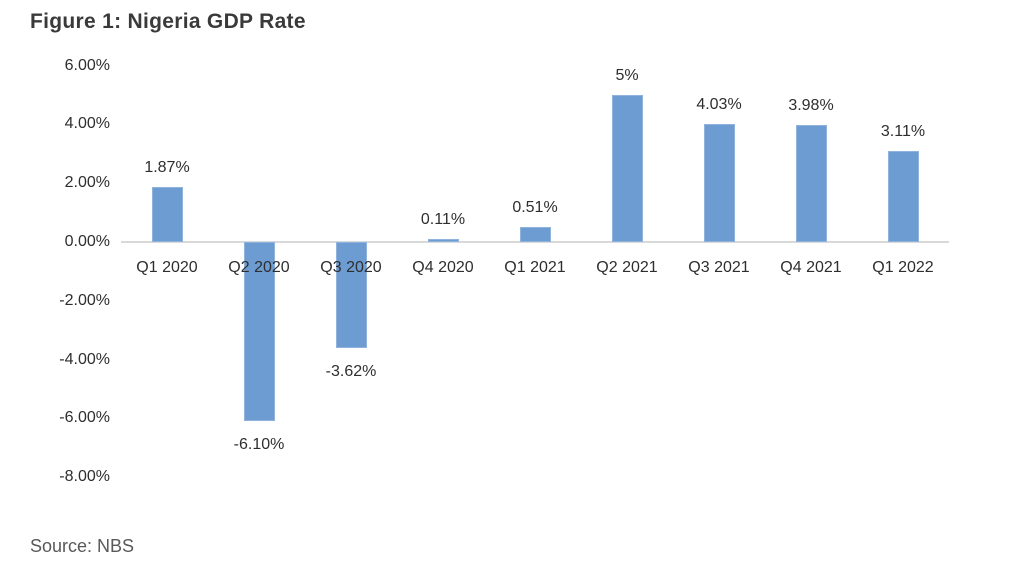  Describe the element at coordinates (719, 182) in the screenshot. I see `bar-q3-2021` at that location.